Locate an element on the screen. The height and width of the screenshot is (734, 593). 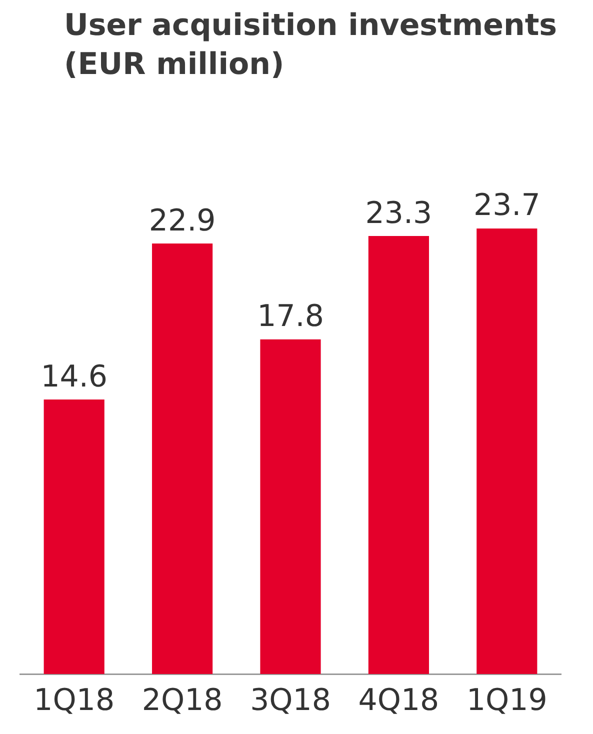
x-tick-label: 3Q18 is located at coordinates (290, 700).